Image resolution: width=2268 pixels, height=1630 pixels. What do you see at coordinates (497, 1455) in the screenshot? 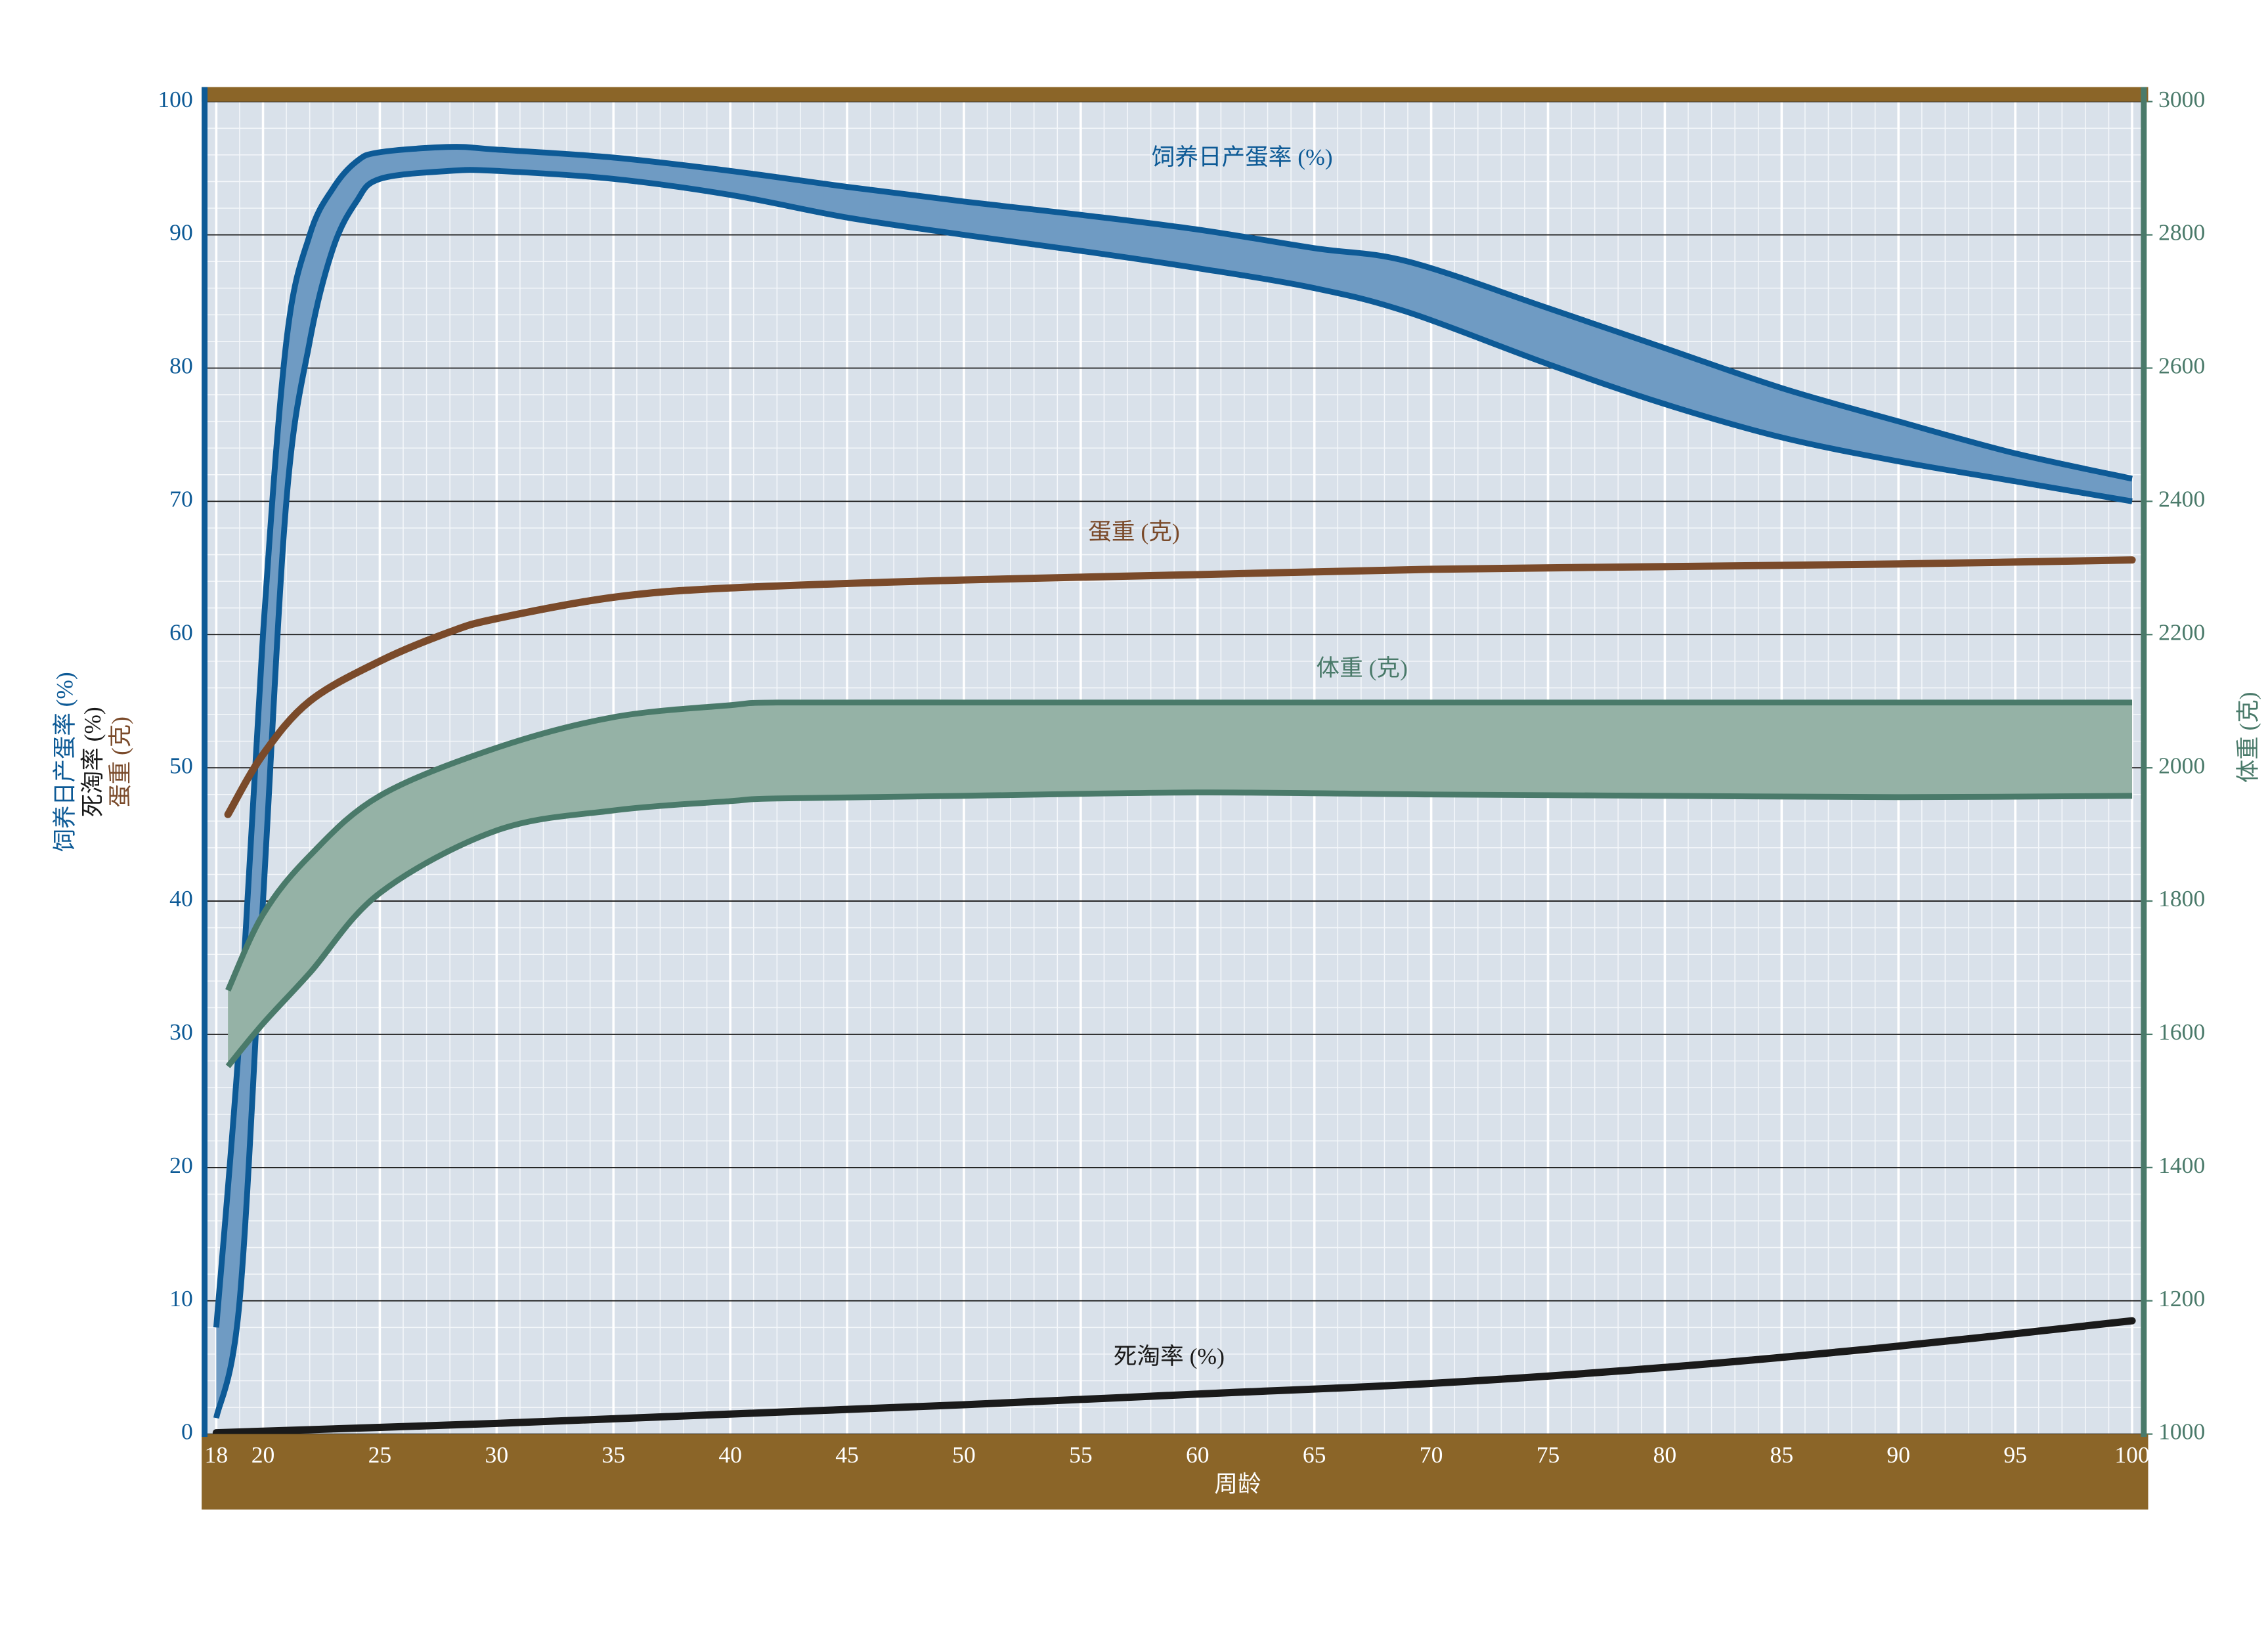
I see `x-tick-label: 30` at bounding box center [497, 1455].